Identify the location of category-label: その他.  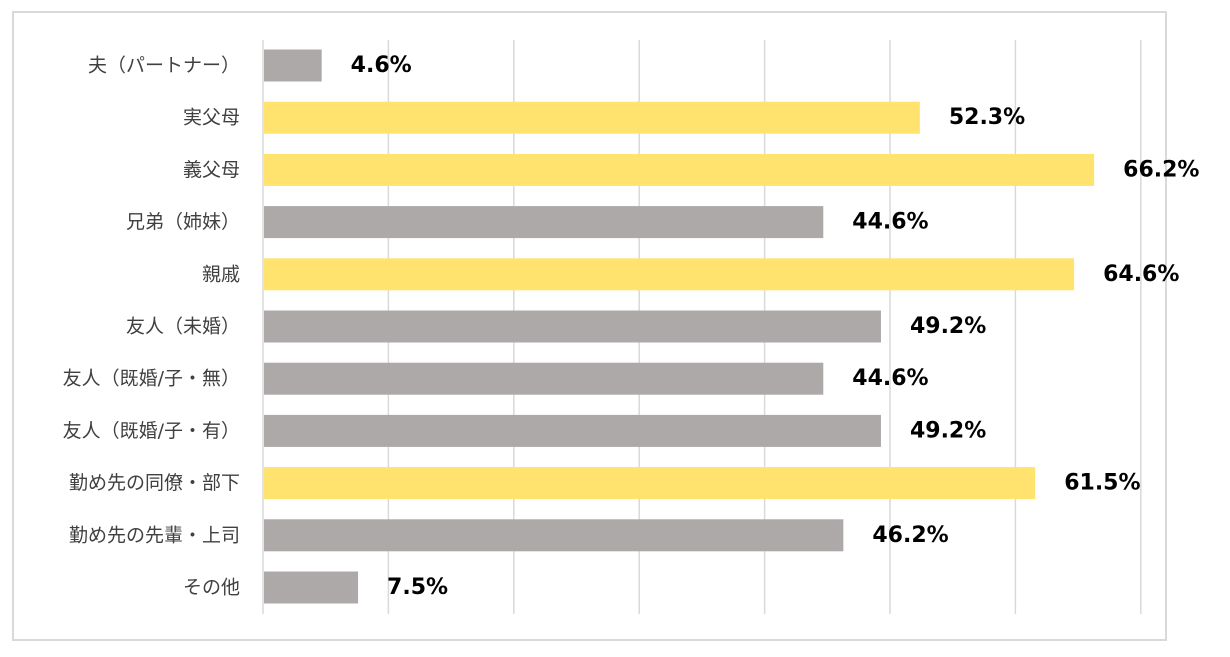
(211, 588).